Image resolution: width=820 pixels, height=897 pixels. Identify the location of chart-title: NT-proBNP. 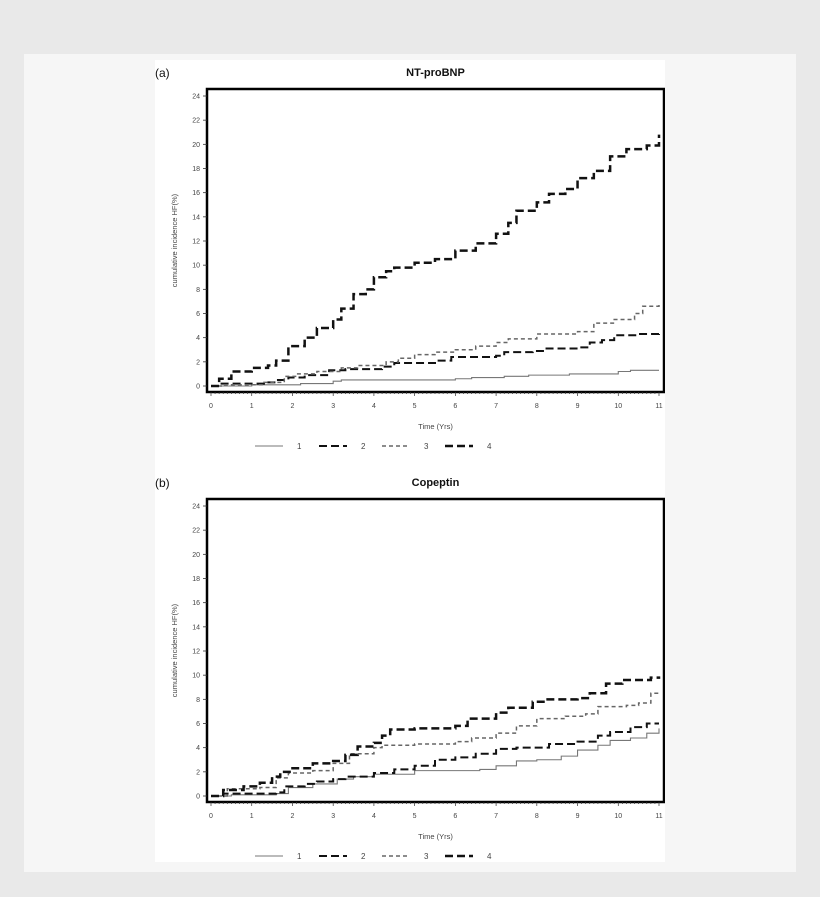
(435, 73).